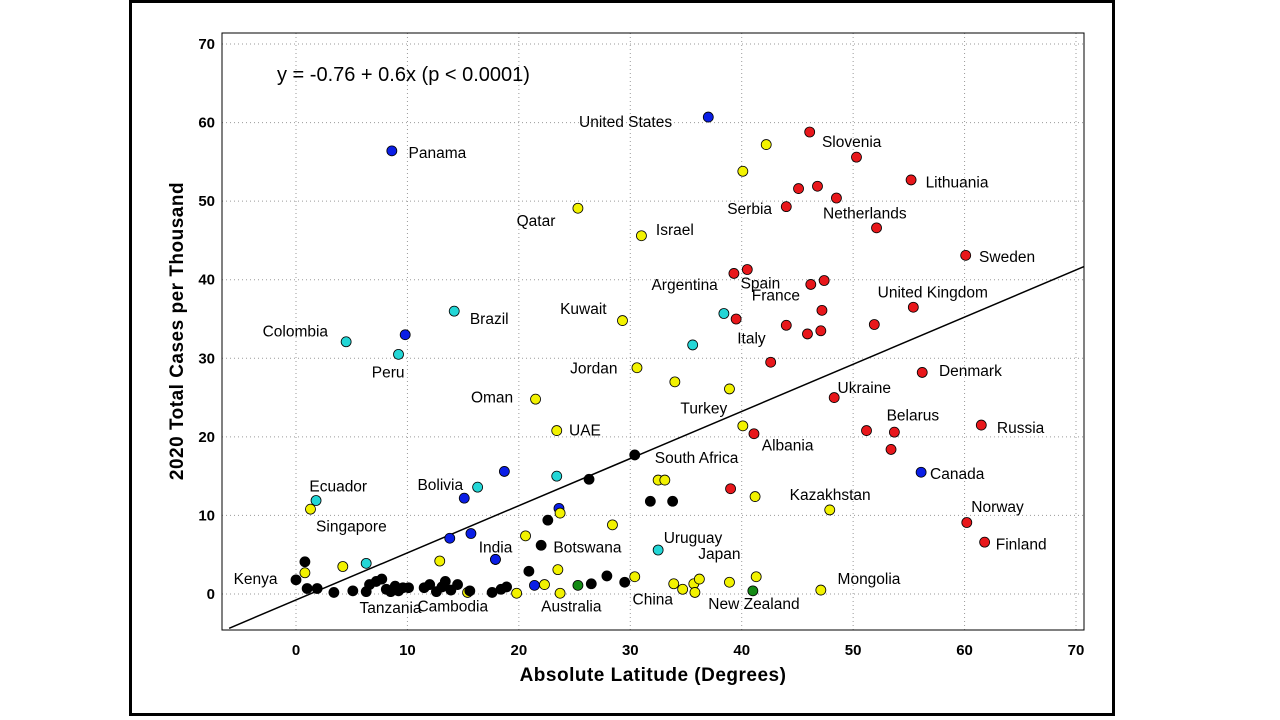  Describe the element at coordinates (684, 285) in the screenshot. I see `country-label: Argentina` at that location.